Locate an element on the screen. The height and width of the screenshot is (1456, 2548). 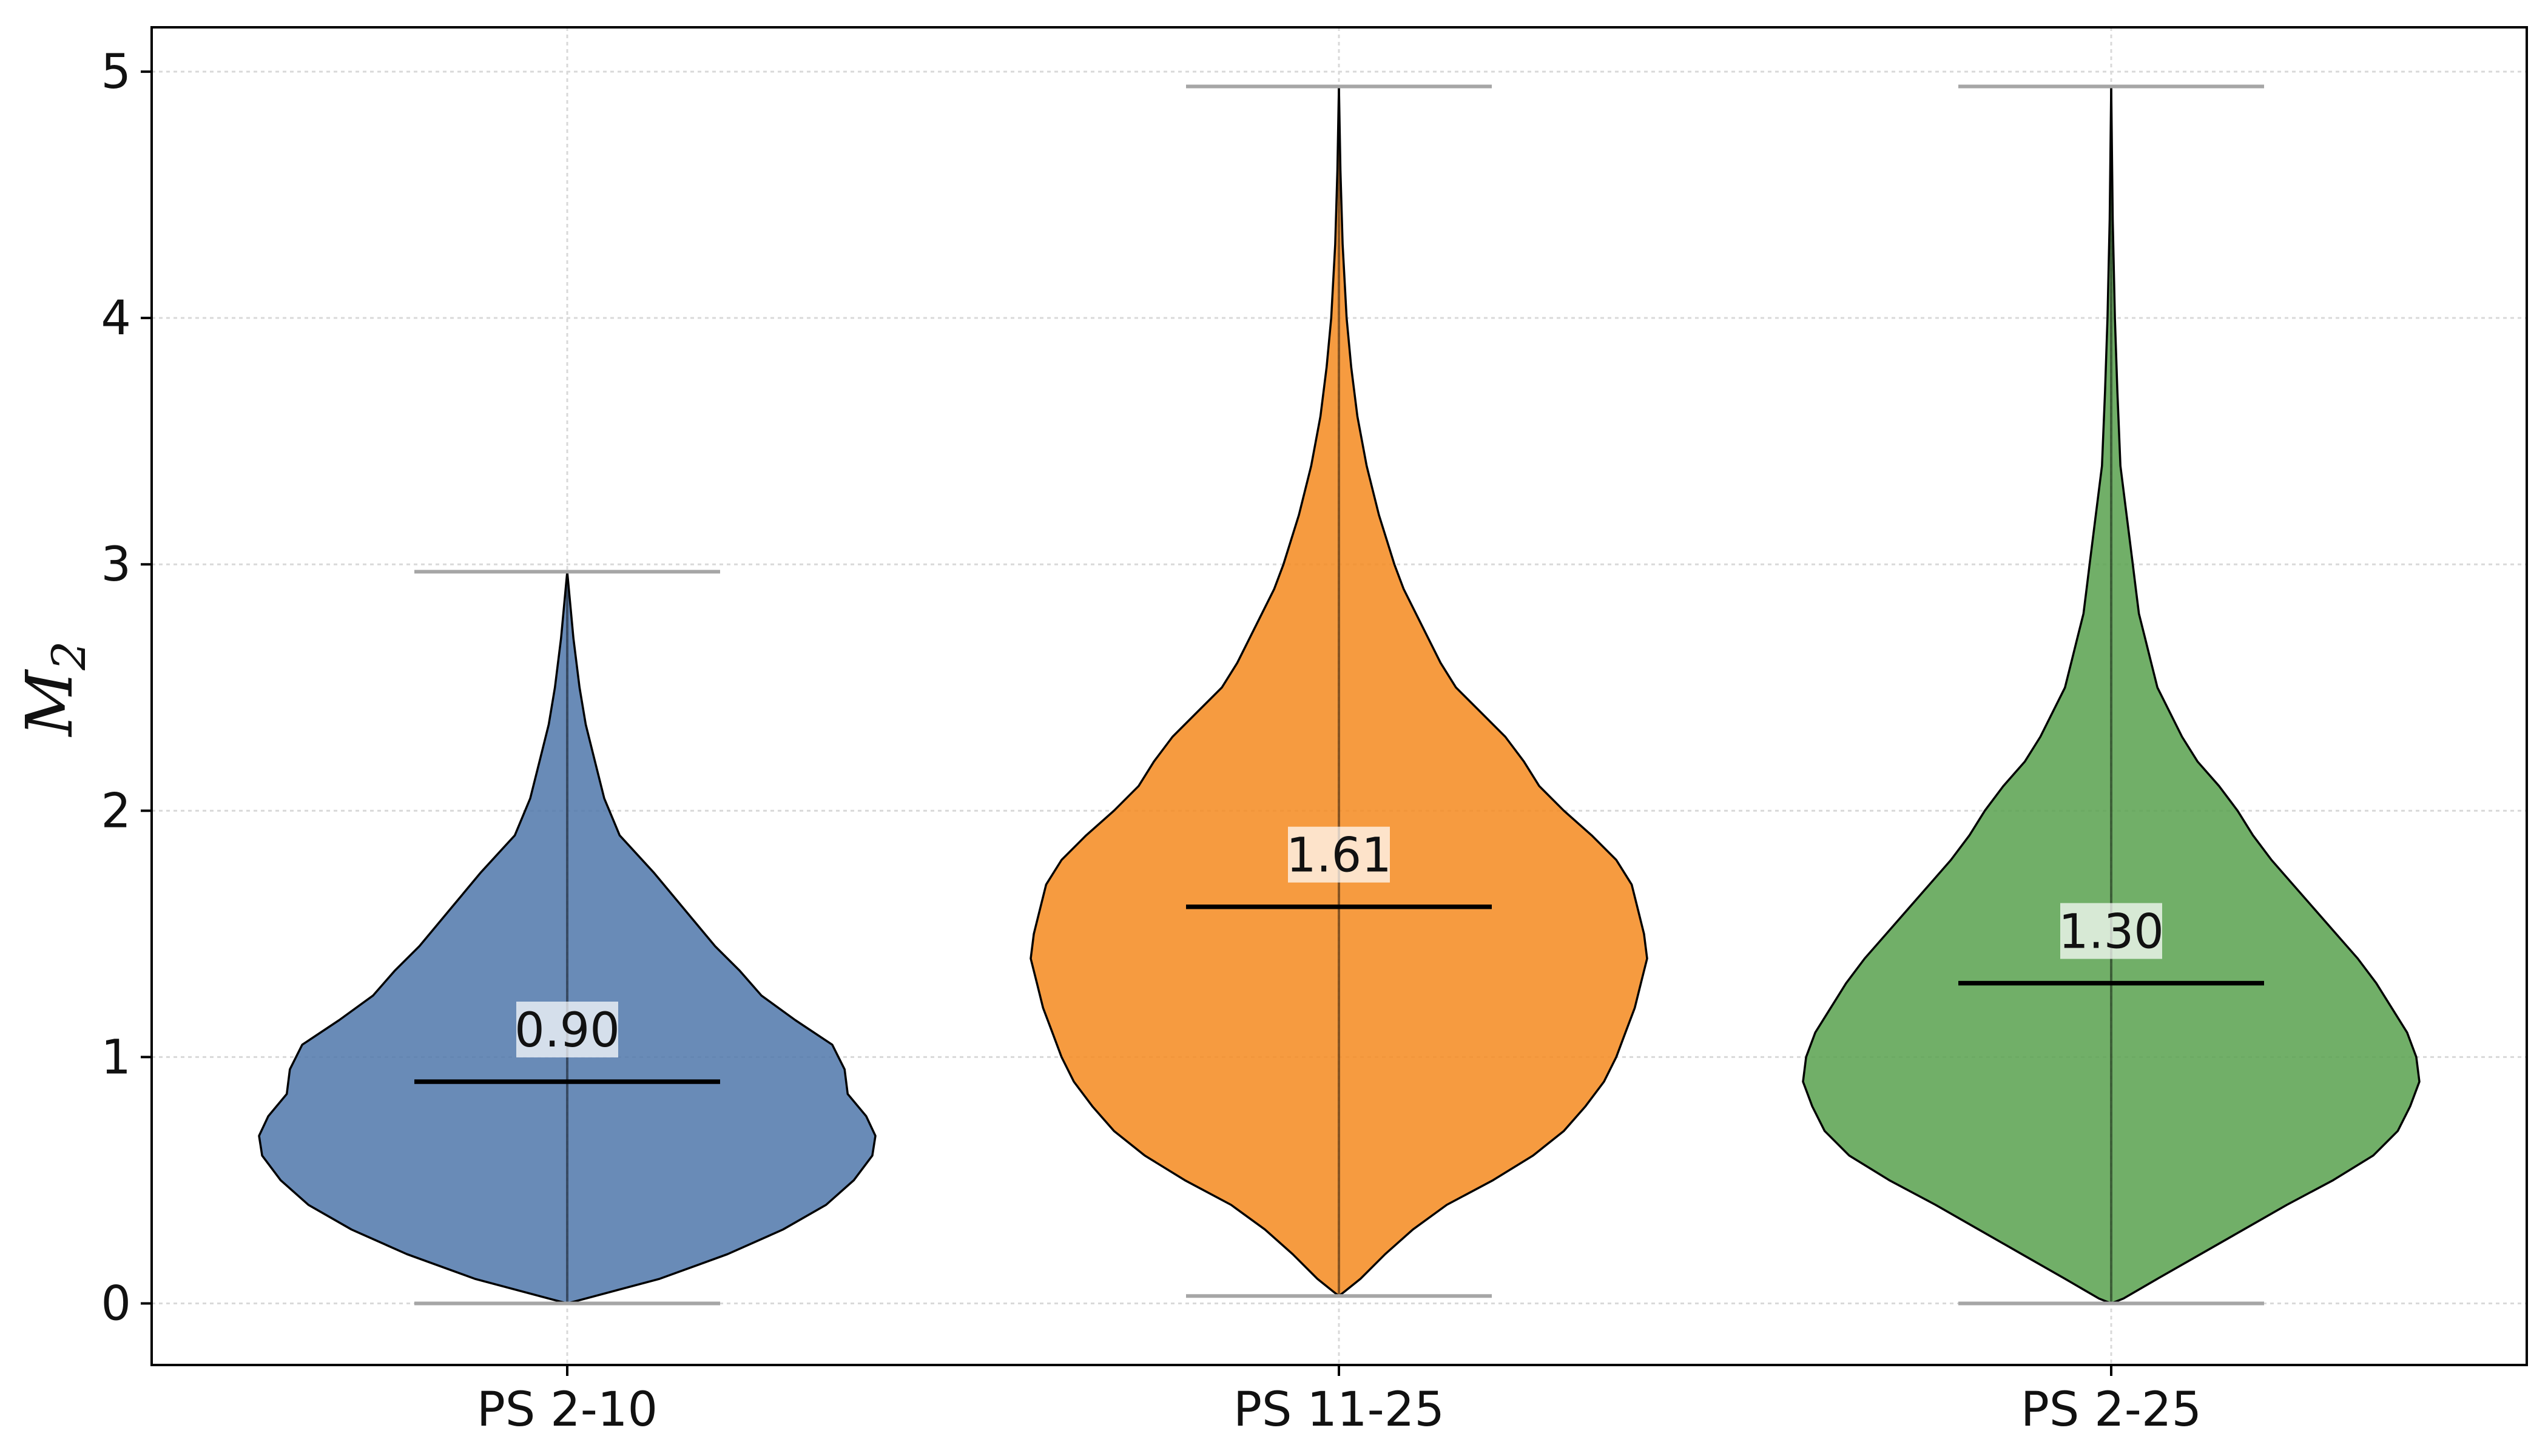
median-label: 1.61 is located at coordinates (1339, 856).